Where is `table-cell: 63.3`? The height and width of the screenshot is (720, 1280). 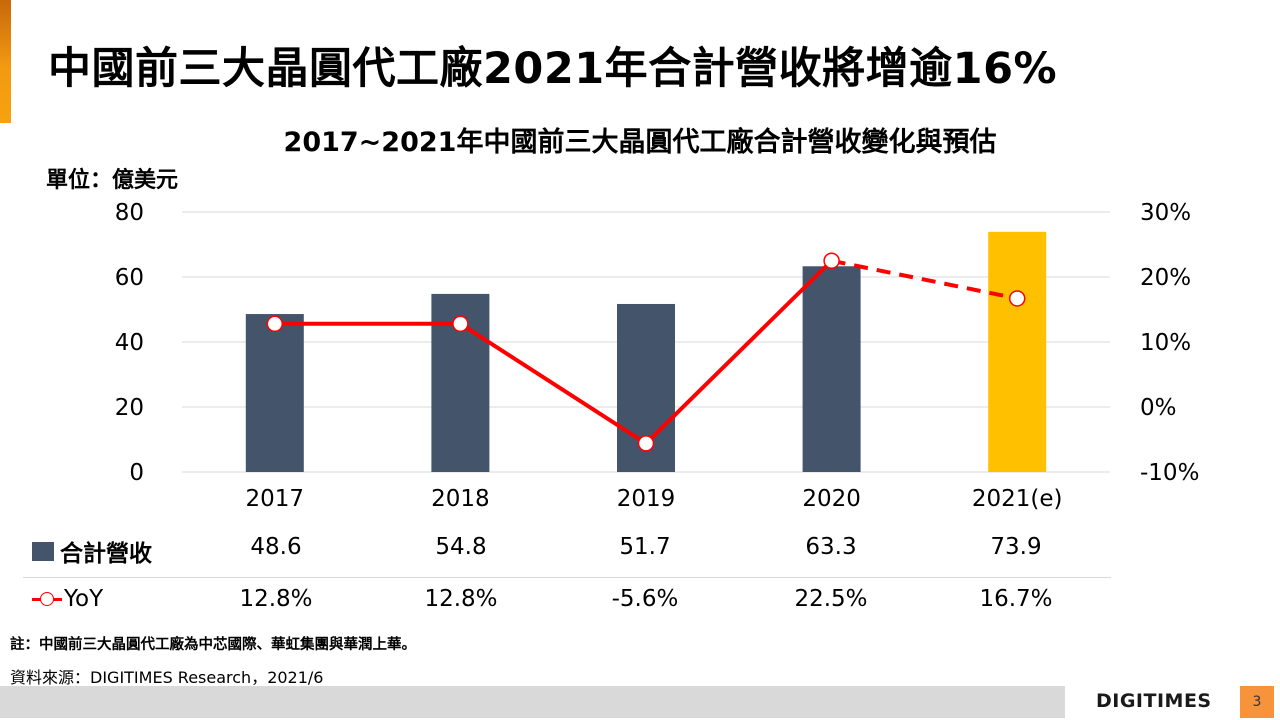 table-cell: 63.3 is located at coordinates (831, 547).